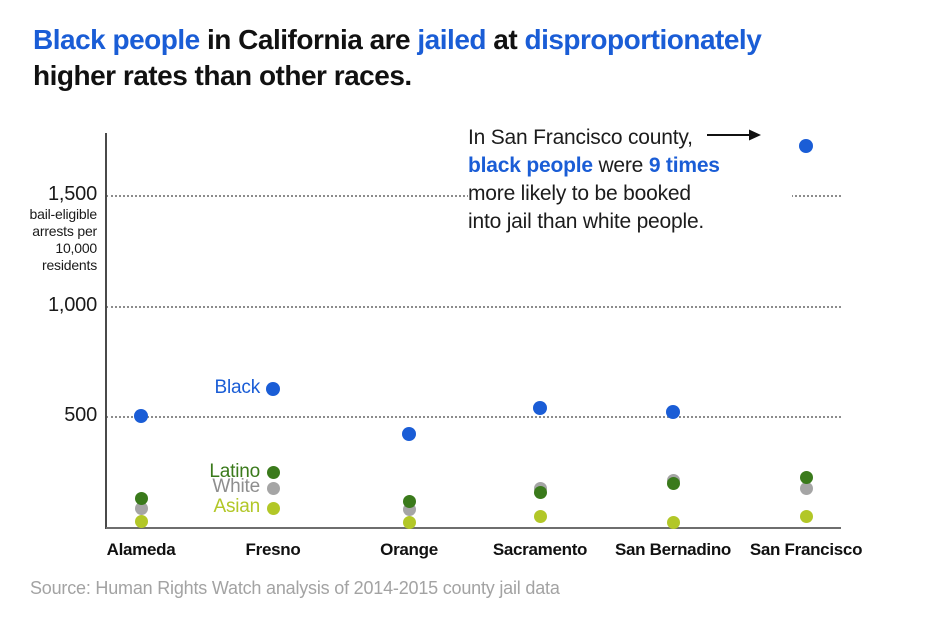 The image size is (946, 631). I want to click on x-tick-label-san-bernadino: San Bernadino, so click(673, 549).